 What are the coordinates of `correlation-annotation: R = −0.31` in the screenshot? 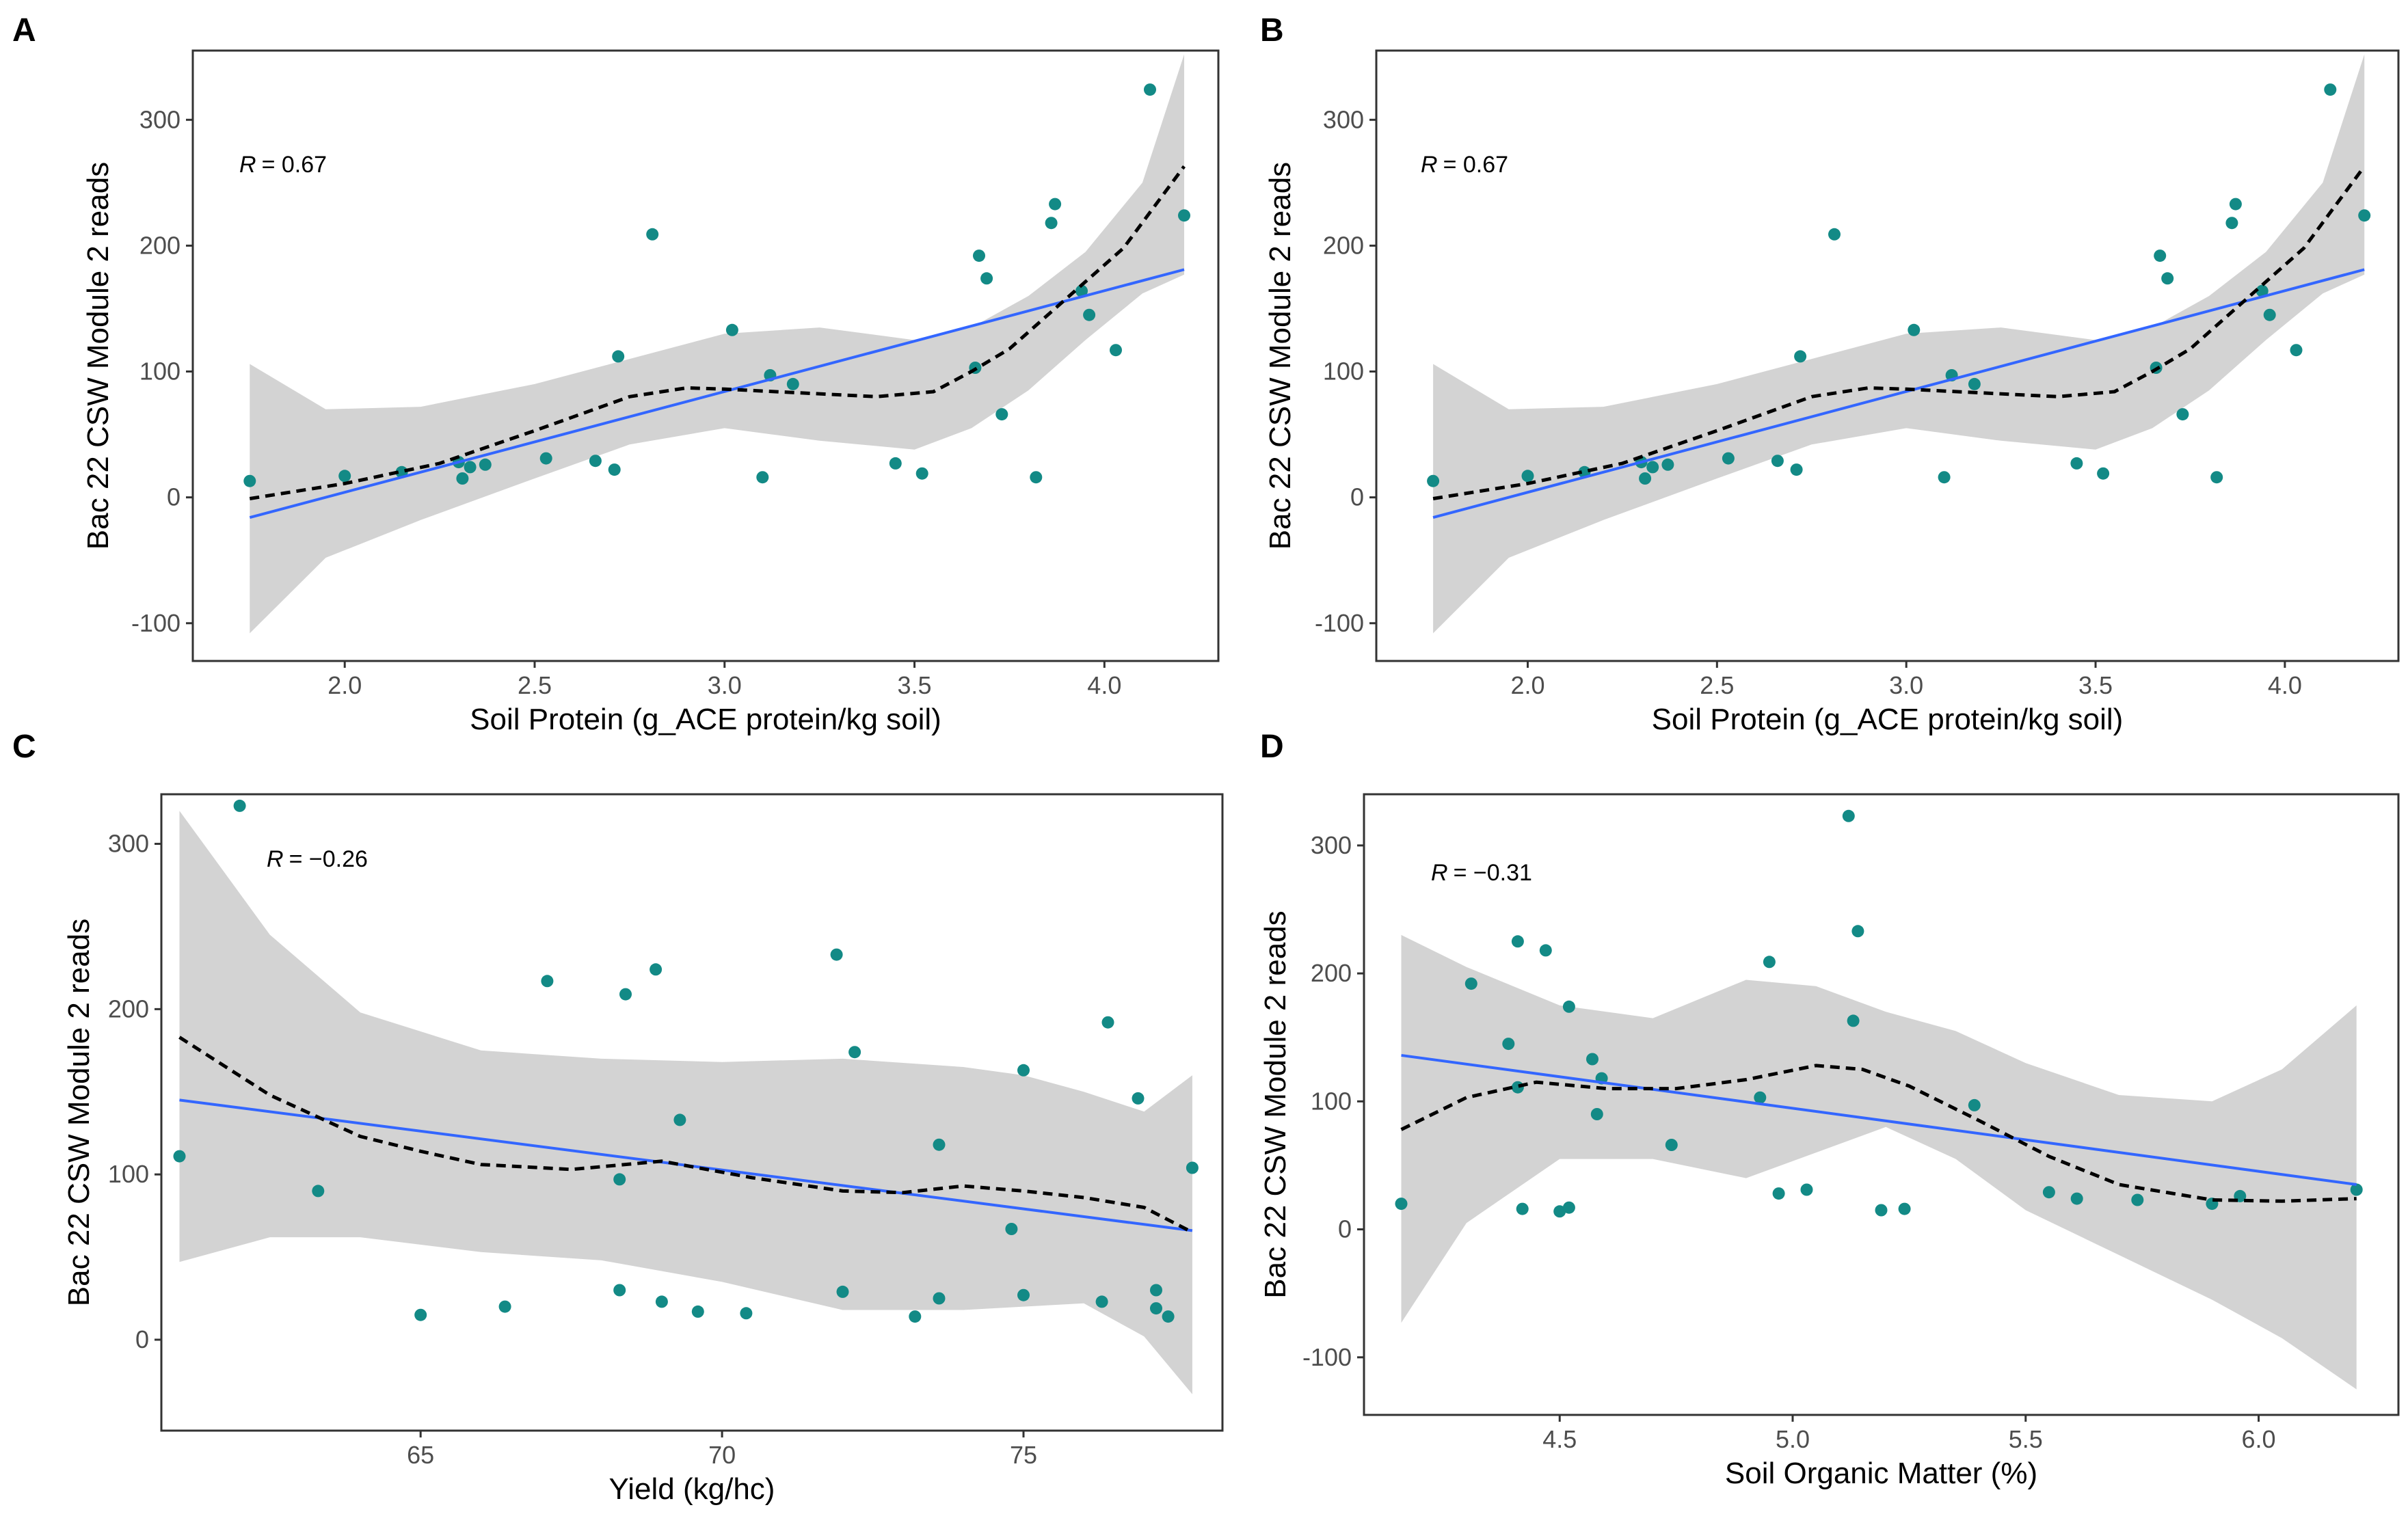 It's located at (1481, 873).